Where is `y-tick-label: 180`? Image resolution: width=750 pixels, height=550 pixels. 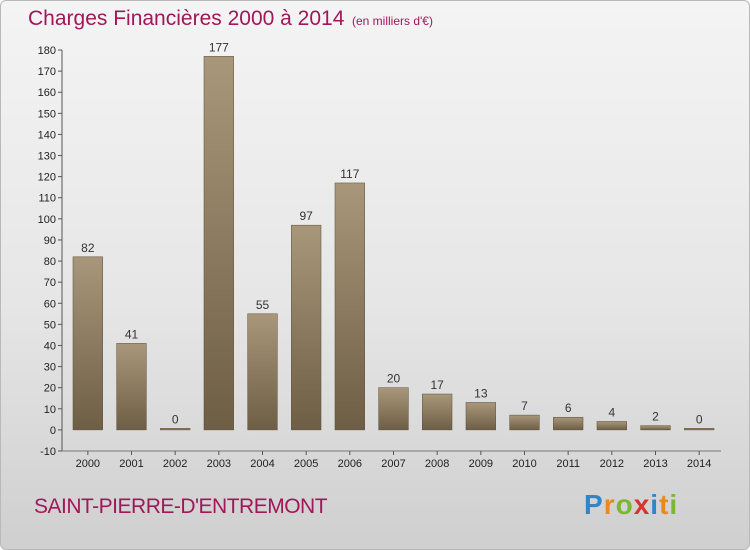
y-tick-label: 180 is located at coordinates (47, 51).